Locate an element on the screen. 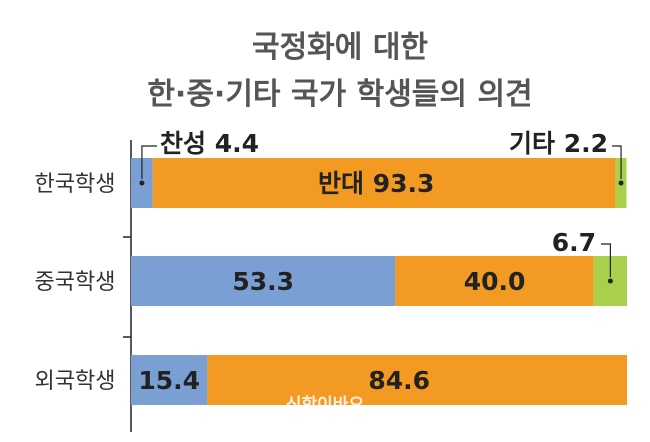 This screenshot has width=650, height=442. category-label: 외국학생 is located at coordinates (75, 381).